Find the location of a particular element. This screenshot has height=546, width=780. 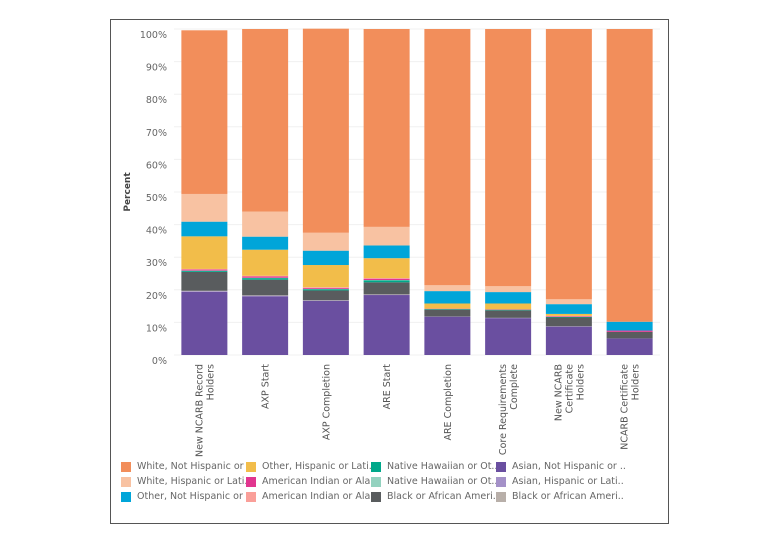

legend-label: Asian, Not Hispanic or .. is located at coordinates (569, 466).